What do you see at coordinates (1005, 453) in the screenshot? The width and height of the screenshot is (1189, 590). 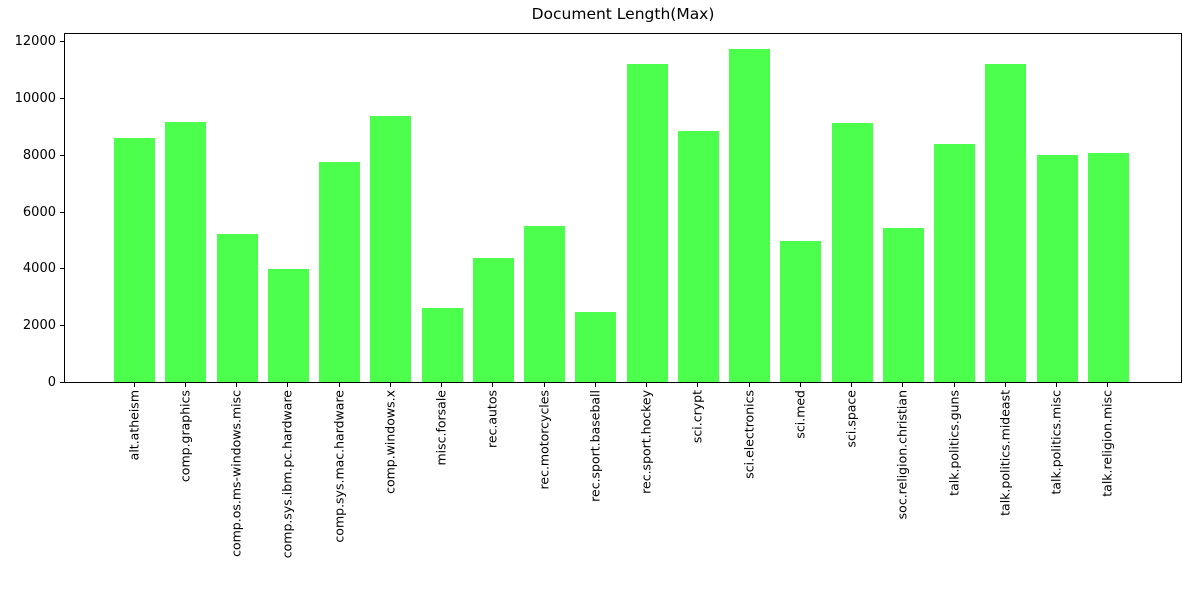 I see `x-tick-label-talk.politics.mideast: talk.politics.mideast` at bounding box center [1005, 453].